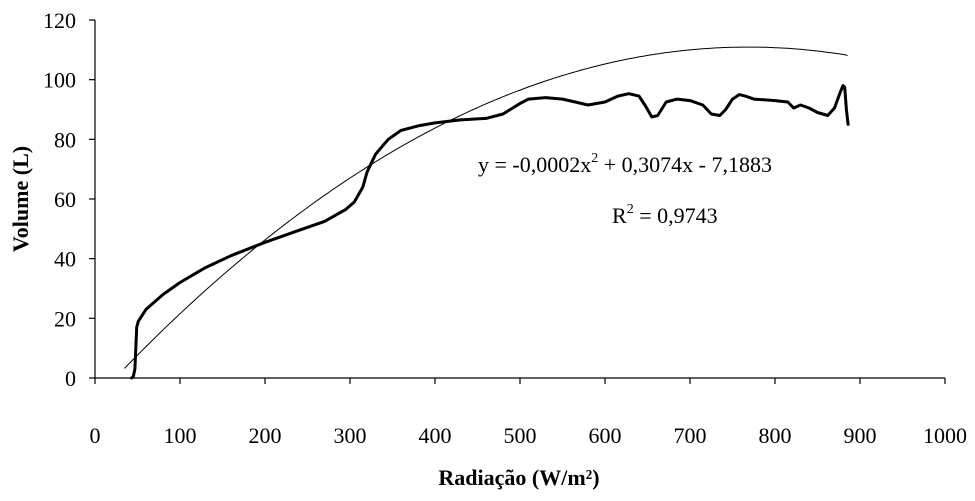 This screenshot has width=975, height=501. Describe the element at coordinates (630, 209) in the screenshot. I see `r-squared-exponent: 2` at that location.